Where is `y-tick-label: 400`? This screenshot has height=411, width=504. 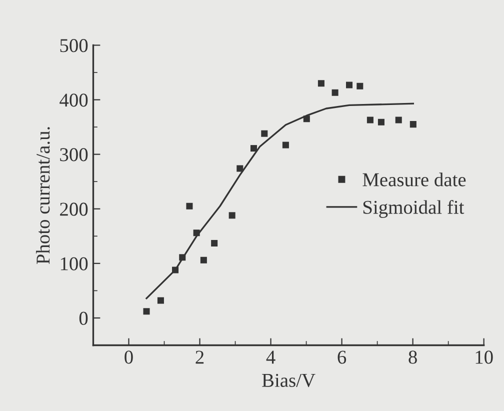
y-tick-label: 400 is located at coordinates (74, 100).